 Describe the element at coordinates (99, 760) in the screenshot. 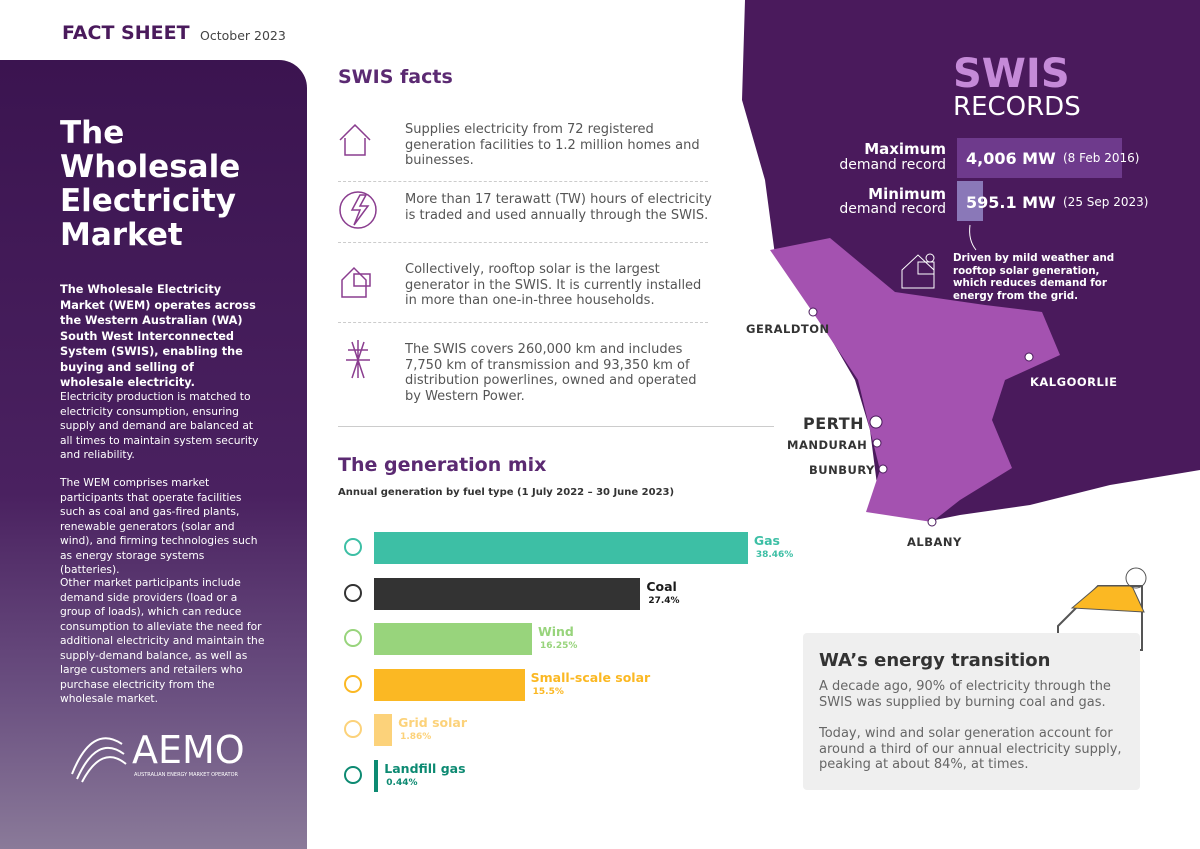

I see `logo-mark` at that location.